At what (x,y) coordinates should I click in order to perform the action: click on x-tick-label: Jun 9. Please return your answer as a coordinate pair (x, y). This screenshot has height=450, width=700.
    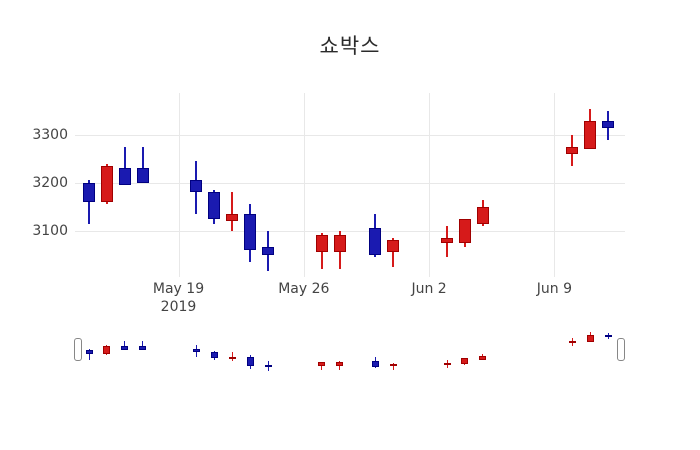
    Looking at the image, I should click on (554, 289).